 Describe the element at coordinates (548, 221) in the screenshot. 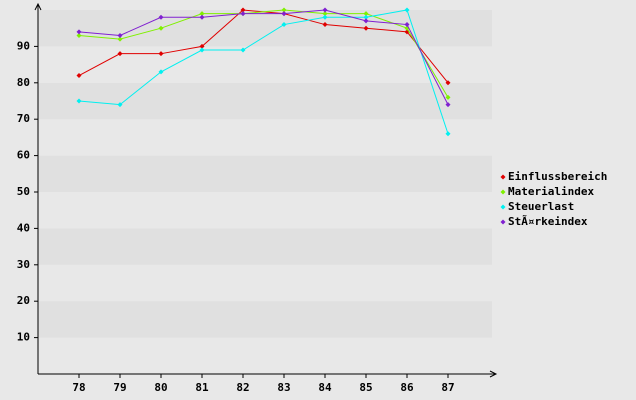

I see `legend-label: StÃ¤rkeindex` at that location.